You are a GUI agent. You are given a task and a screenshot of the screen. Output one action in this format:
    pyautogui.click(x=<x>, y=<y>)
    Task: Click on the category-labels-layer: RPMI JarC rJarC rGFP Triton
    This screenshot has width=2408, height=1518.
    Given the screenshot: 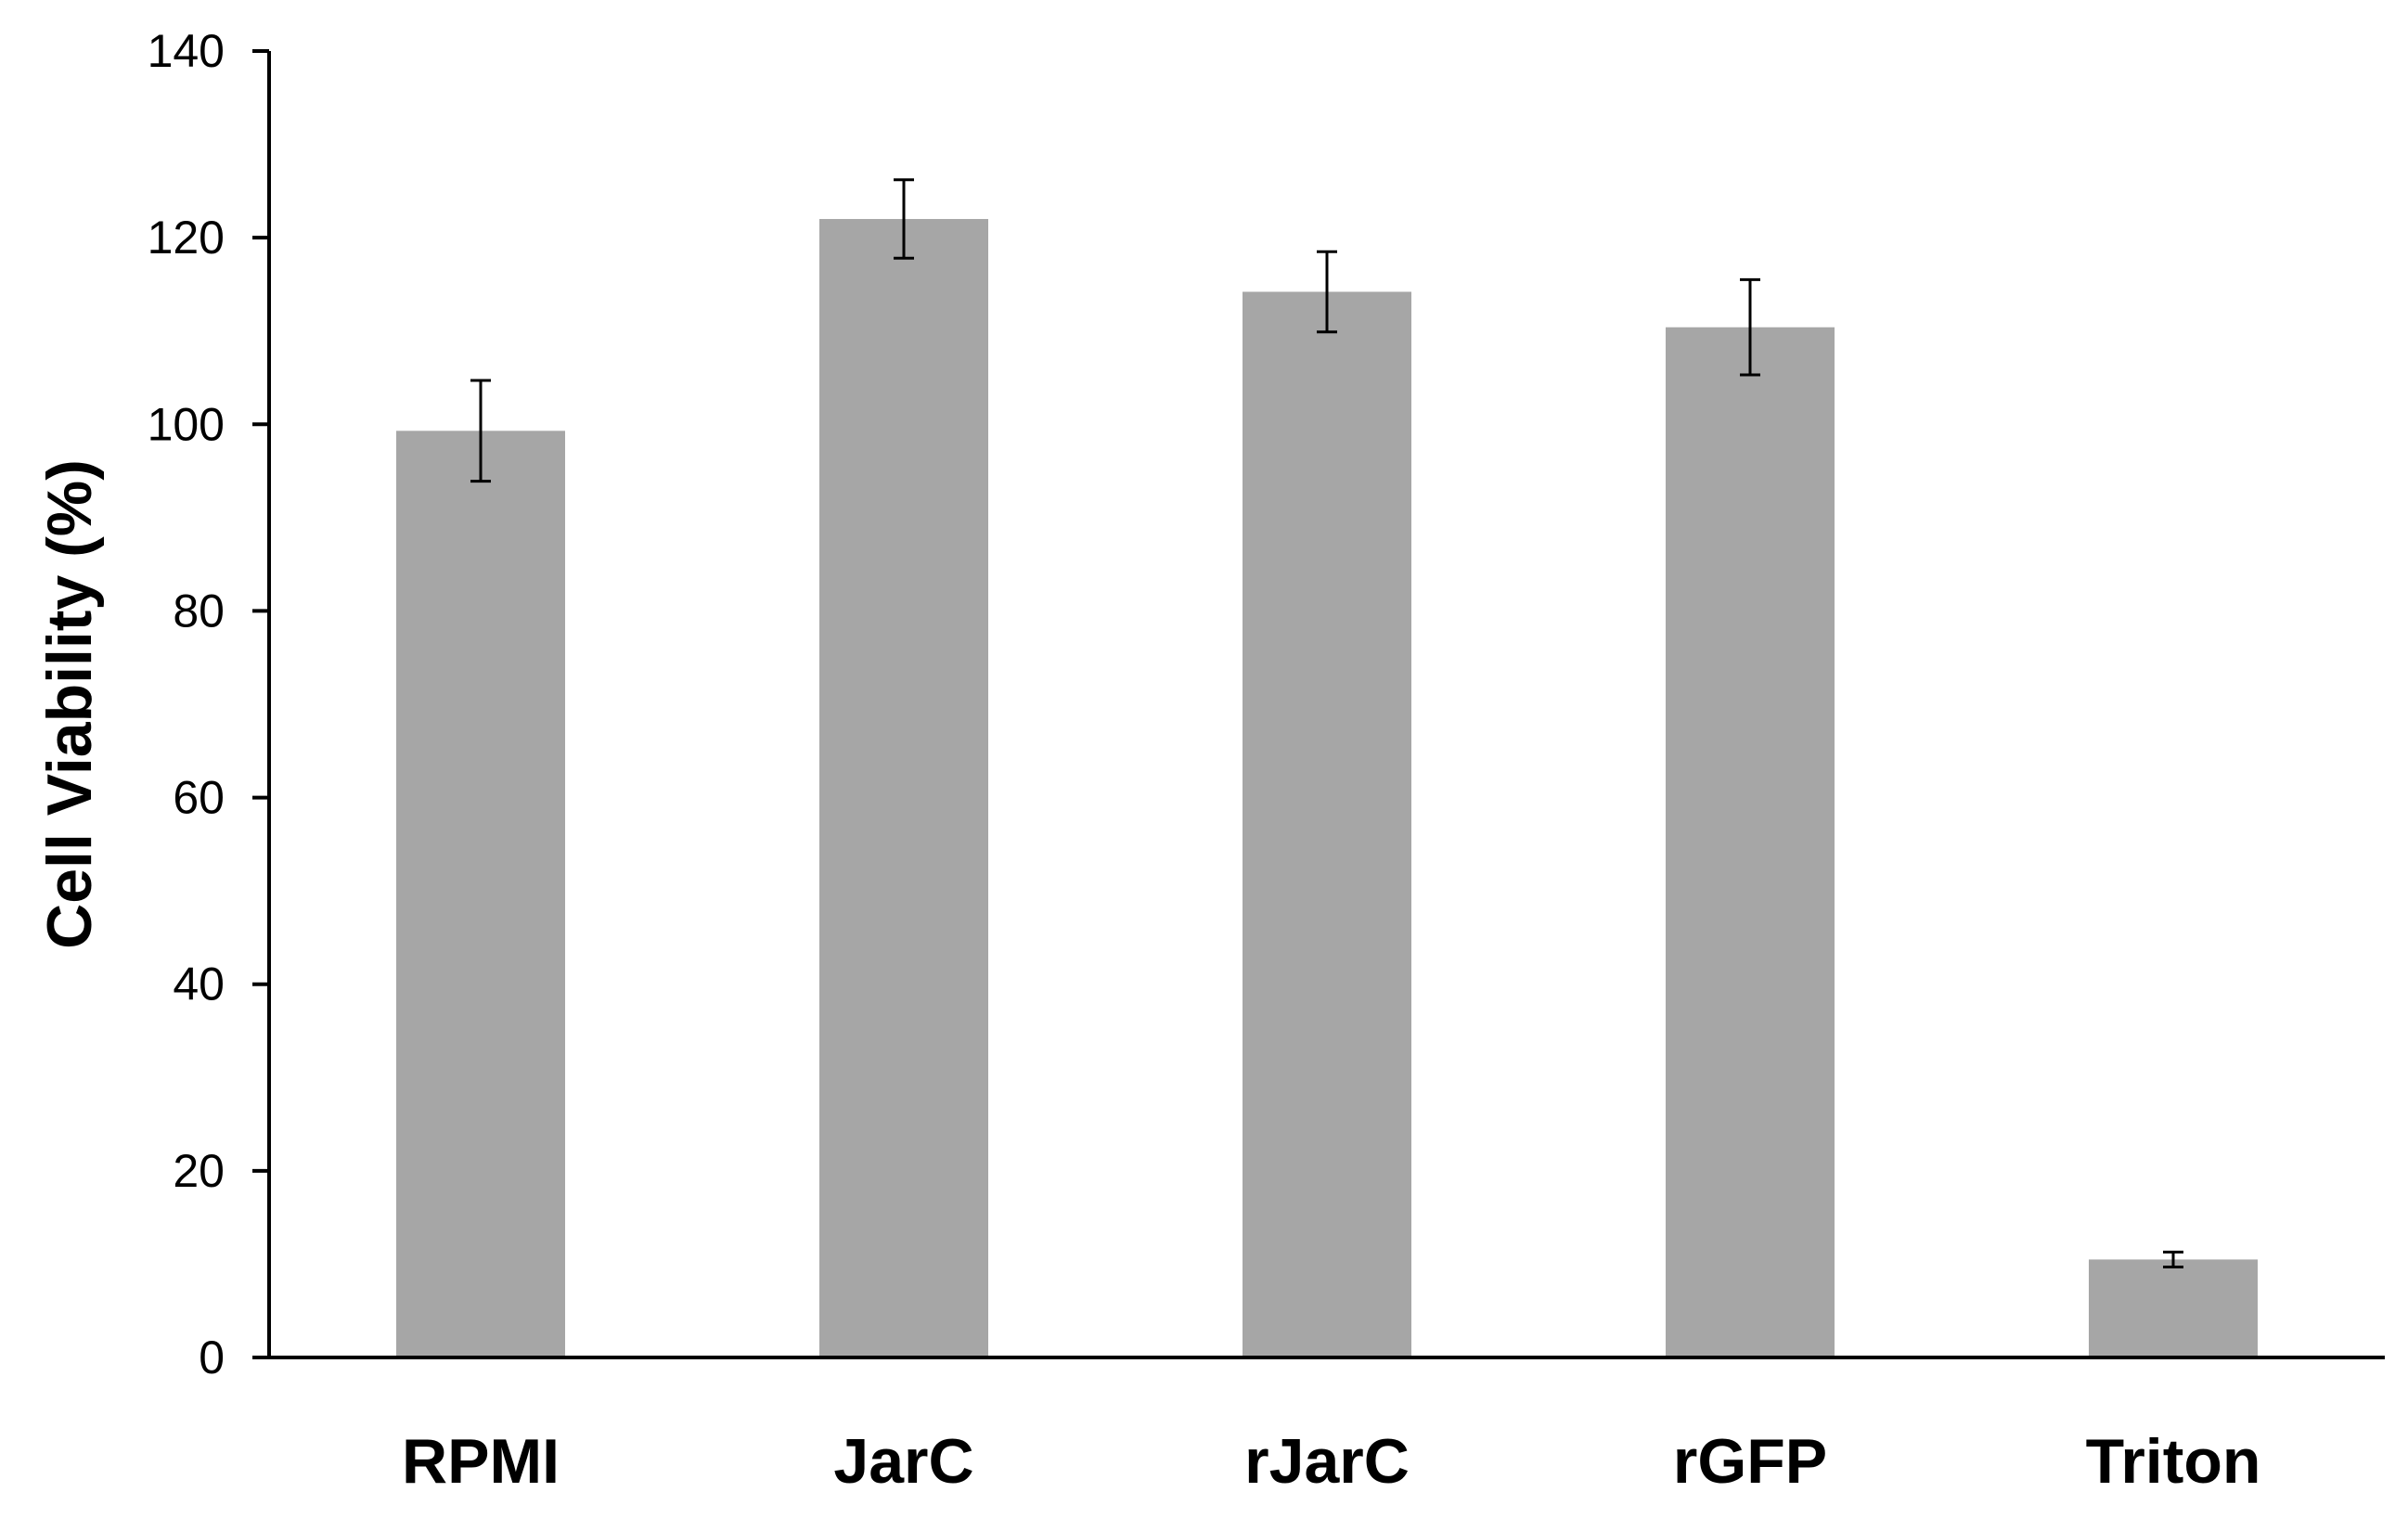 What is the action you would take?
    pyautogui.click(x=1331, y=1461)
    